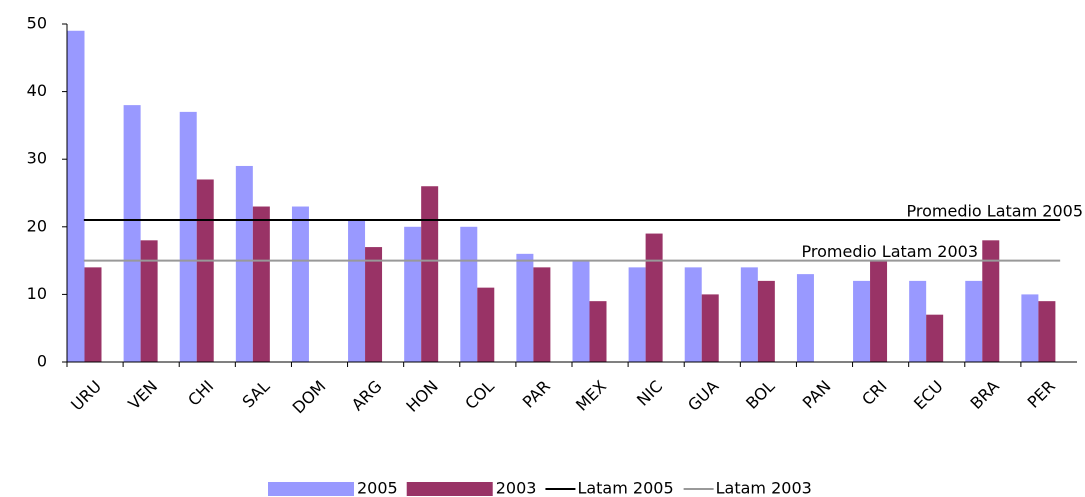 The height and width of the screenshot is (497, 1085). What do you see at coordinates (377, 488) in the screenshot?
I see `legend-label: 2005` at bounding box center [377, 488].